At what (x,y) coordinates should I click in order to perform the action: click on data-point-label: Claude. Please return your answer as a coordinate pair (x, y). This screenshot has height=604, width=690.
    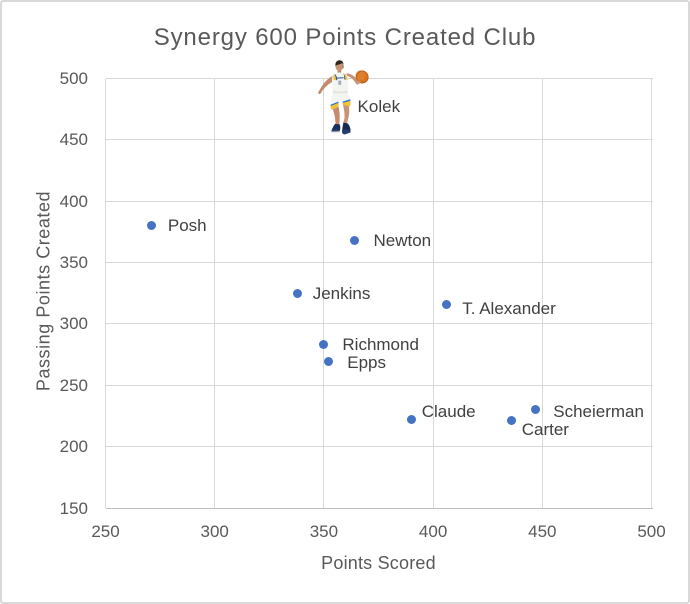
    Looking at the image, I should click on (448, 412).